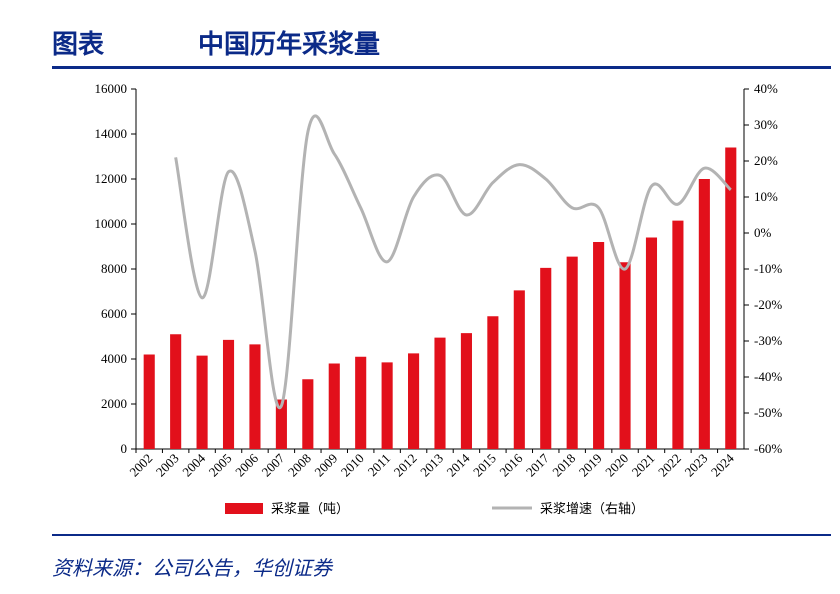 The height and width of the screenshot is (594, 840). I want to click on x-tick-label: 2005, so click(220, 465).